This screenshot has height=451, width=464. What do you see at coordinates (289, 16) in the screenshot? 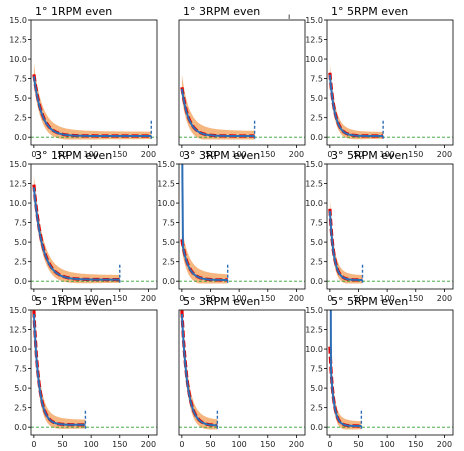
I see `stray-mark: ı` at bounding box center [289, 16].